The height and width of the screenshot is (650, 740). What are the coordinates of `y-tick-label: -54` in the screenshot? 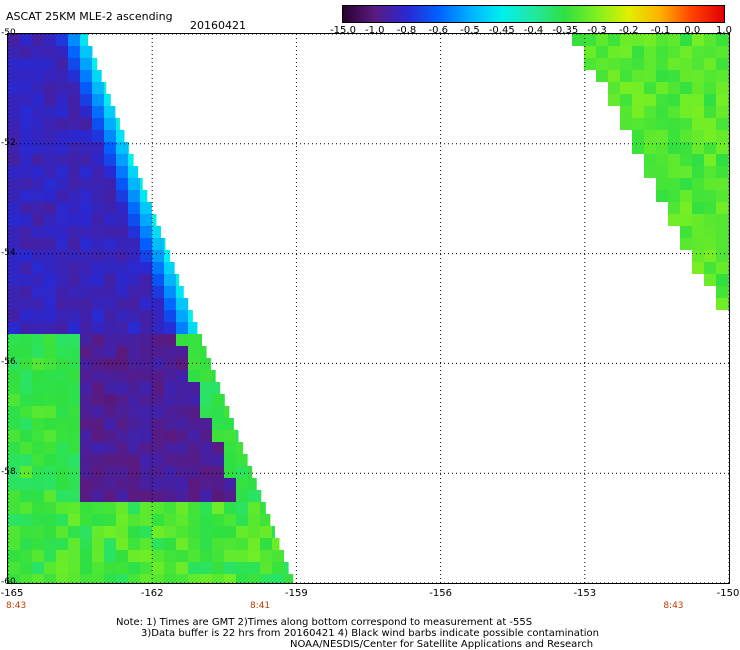 It's located at (8, 252).